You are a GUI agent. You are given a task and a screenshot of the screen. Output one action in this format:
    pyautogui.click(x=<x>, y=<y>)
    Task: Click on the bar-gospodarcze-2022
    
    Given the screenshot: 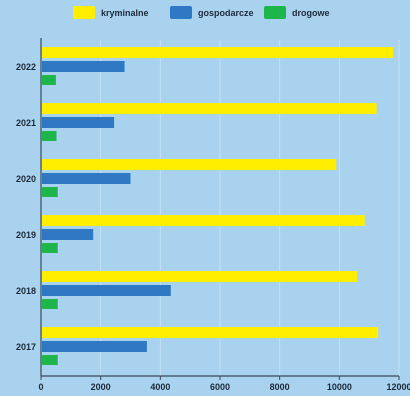 What is the action you would take?
    pyautogui.click(x=83, y=66)
    